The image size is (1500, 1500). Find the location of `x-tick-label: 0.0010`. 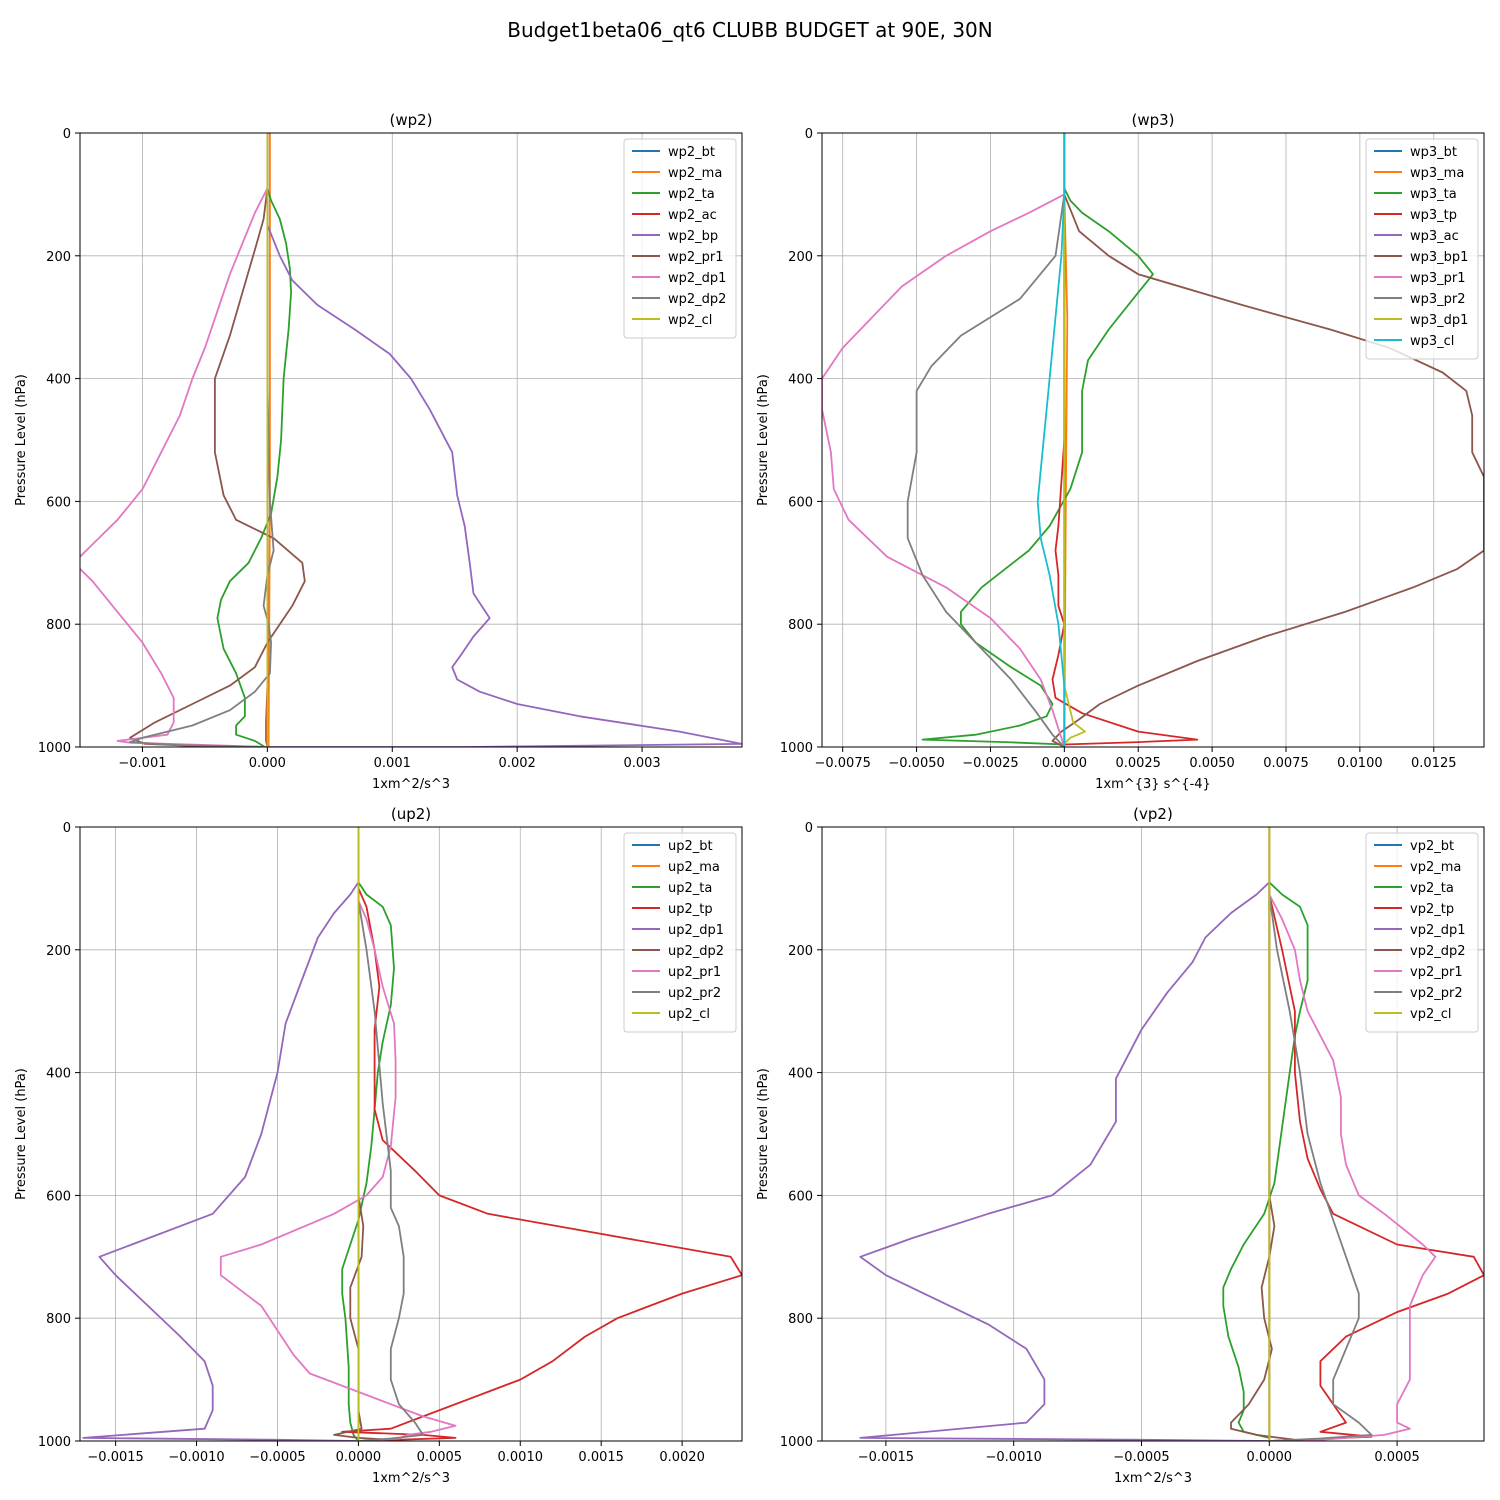

x-tick-label: 0.0010 is located at coordinates (521, 1457).